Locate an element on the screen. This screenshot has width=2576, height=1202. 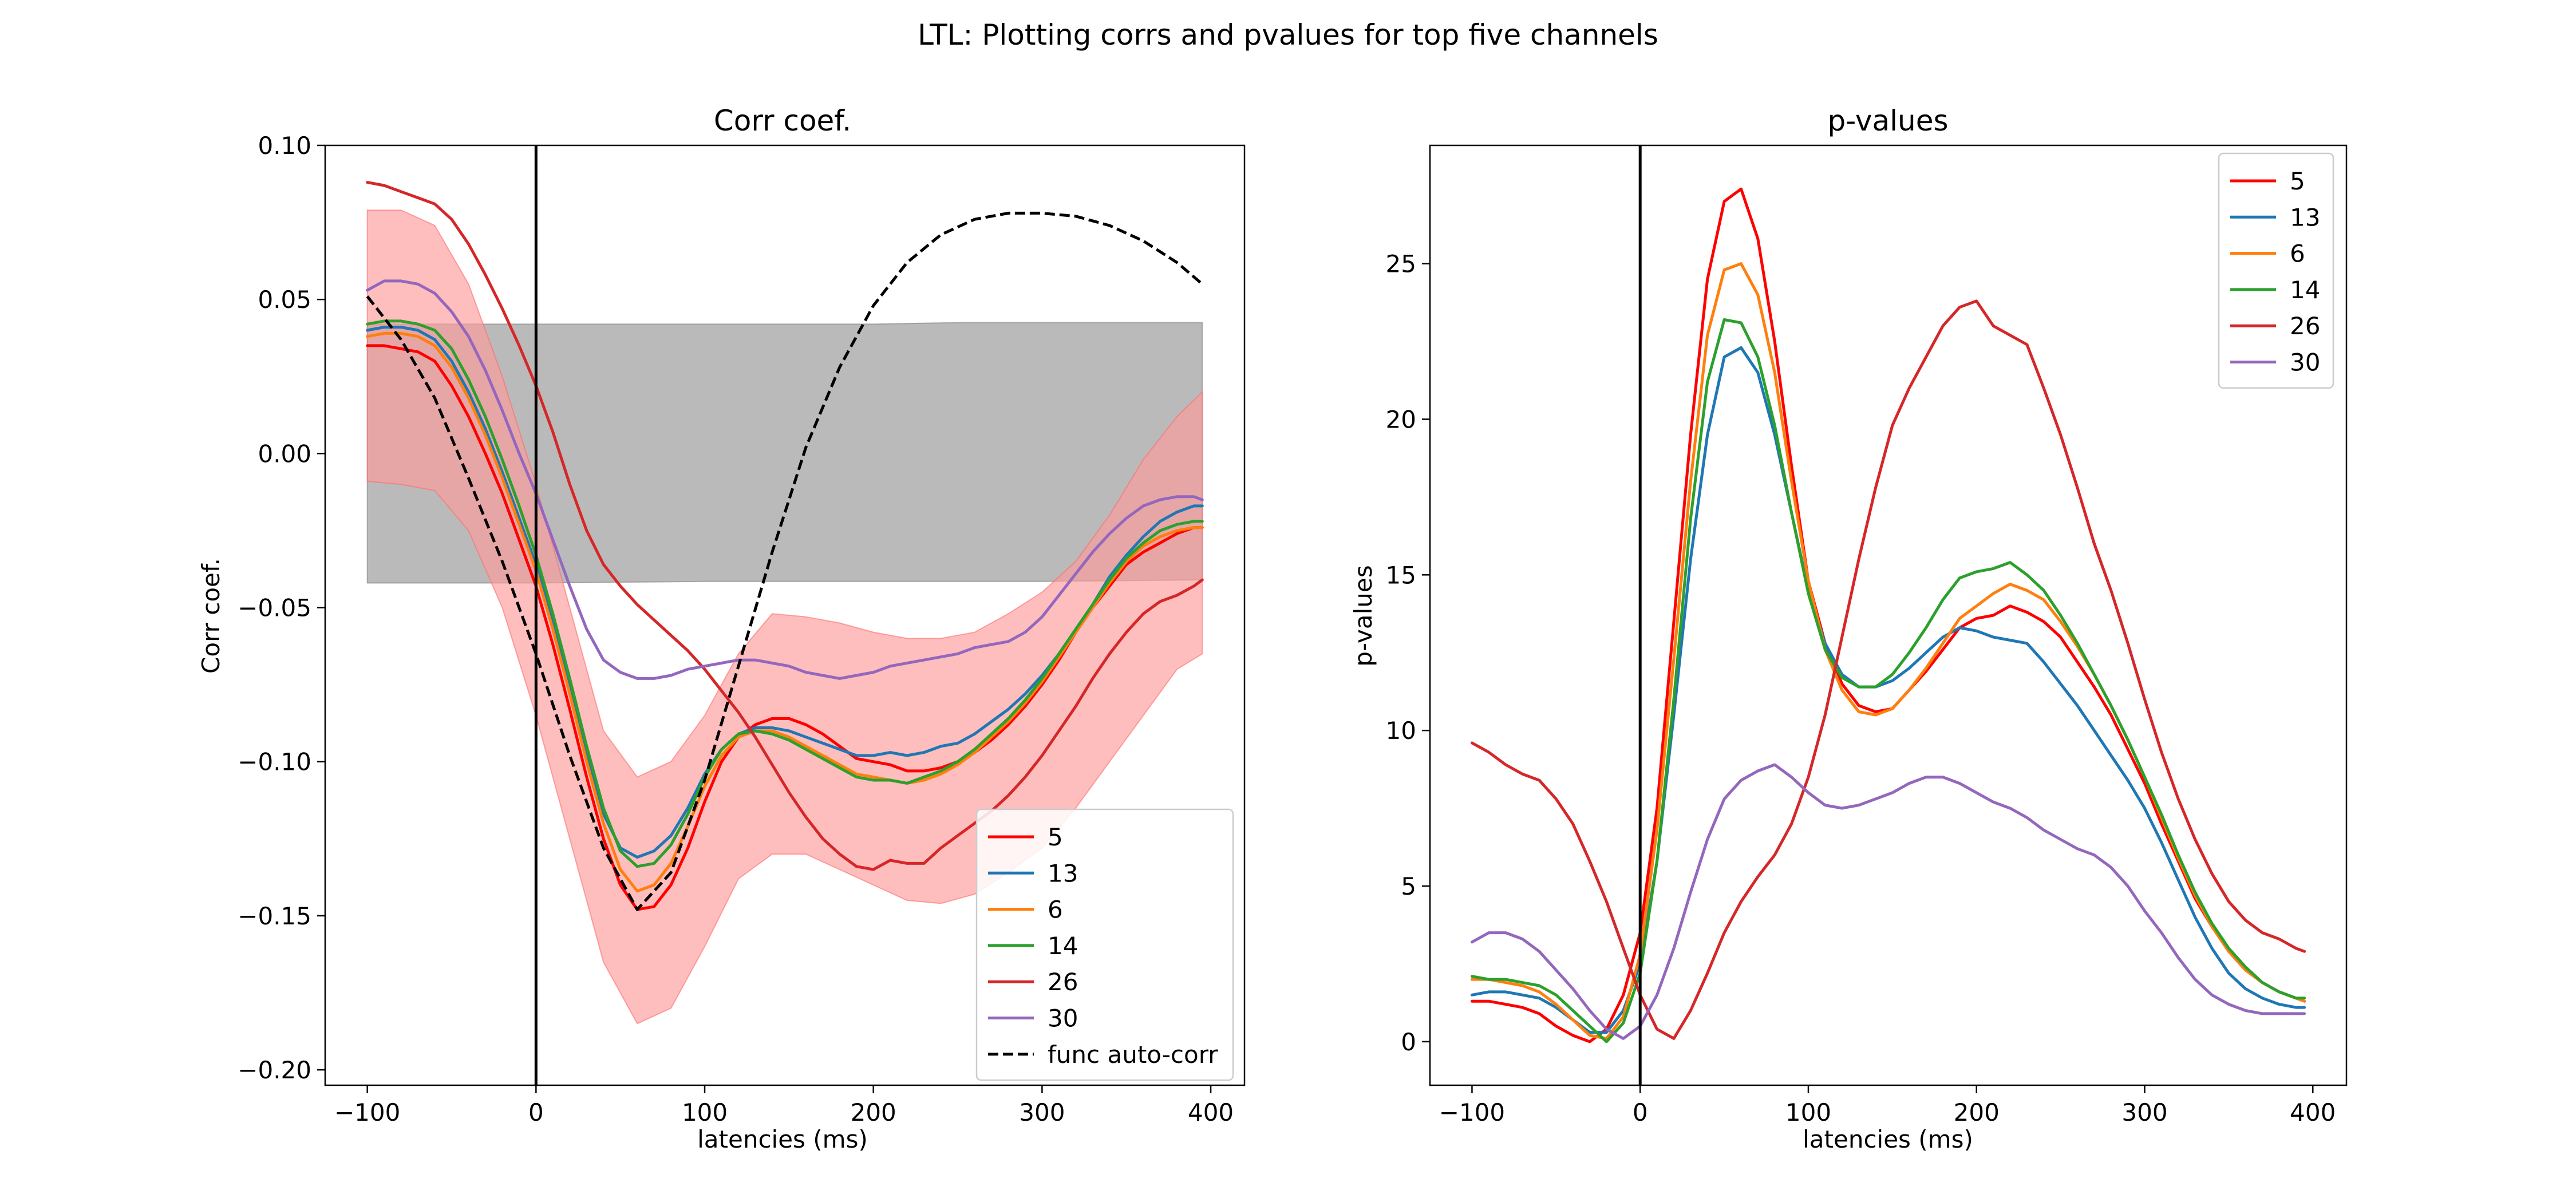
p-values-y-tick-label: 0 is located at coordinates (1408, 1042).